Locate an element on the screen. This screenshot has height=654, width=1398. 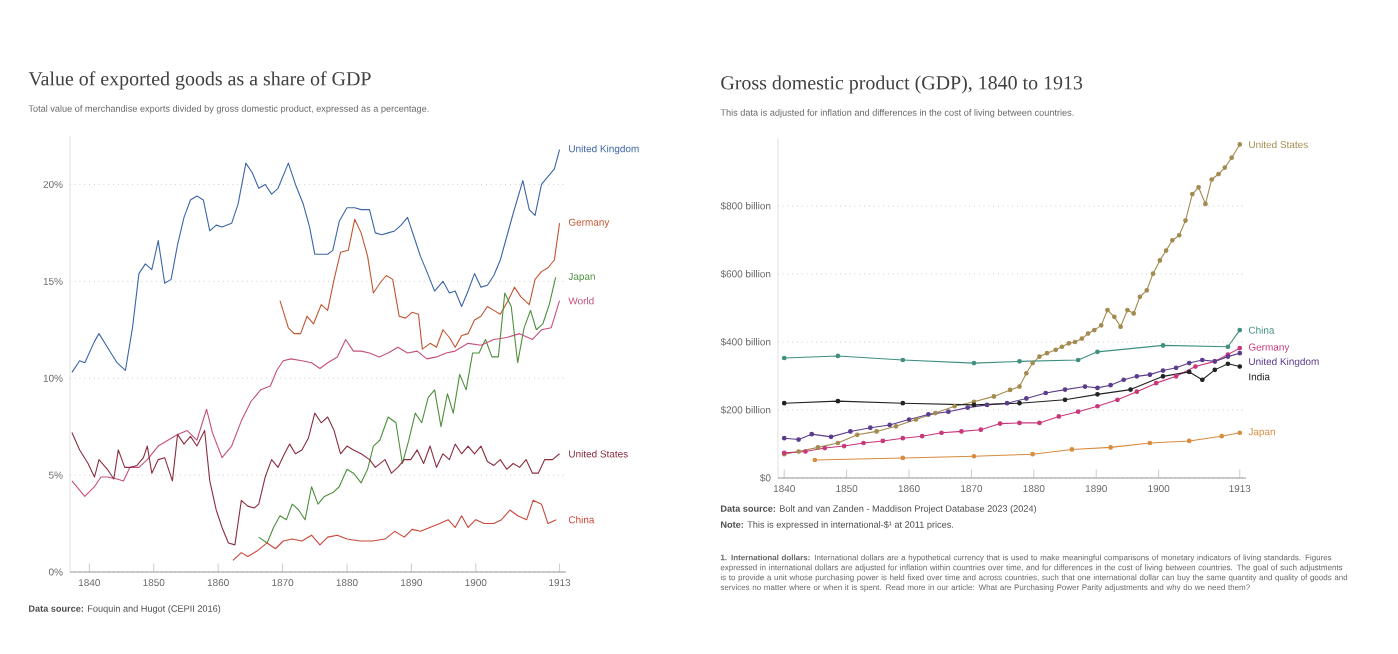
chart-title: Gross domestic product (GDP), 1840 to 1913 is located at coordinates (902, 84).